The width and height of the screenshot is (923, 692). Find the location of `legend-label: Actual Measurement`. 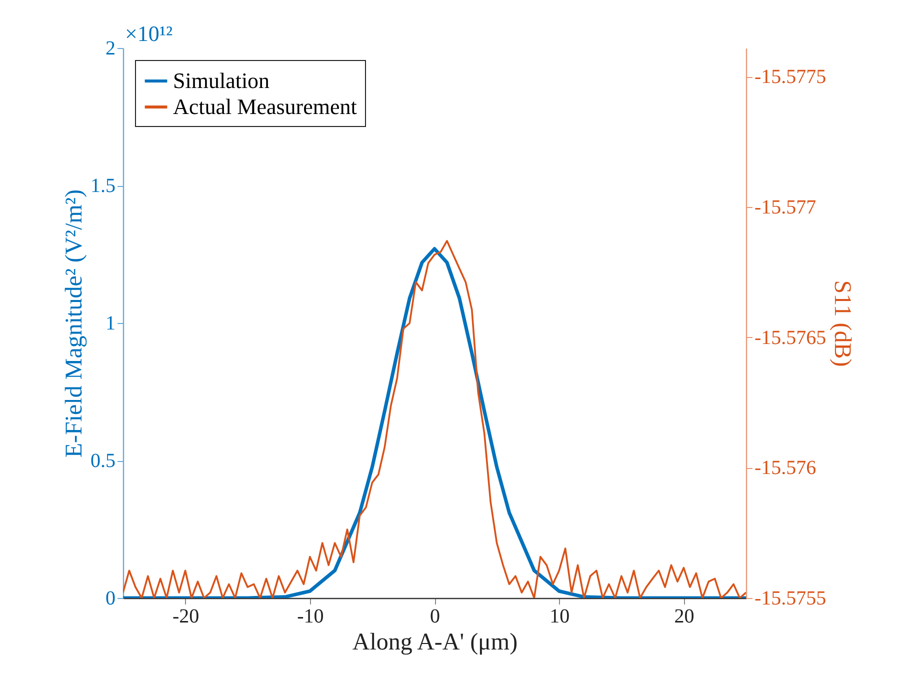

legend-label: Actual Measurement is located at coordinates (265, 106).